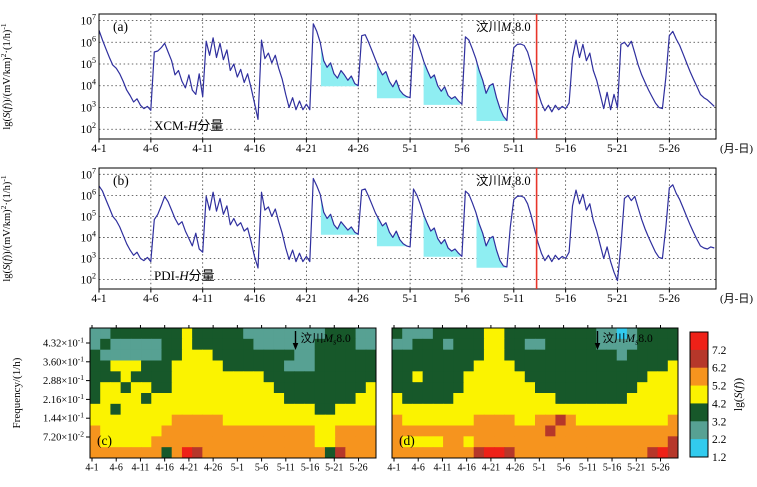  Describe the element at coordinates (393, 468) in the screenshot. I see `x-tick-label: 4-1` at that location.